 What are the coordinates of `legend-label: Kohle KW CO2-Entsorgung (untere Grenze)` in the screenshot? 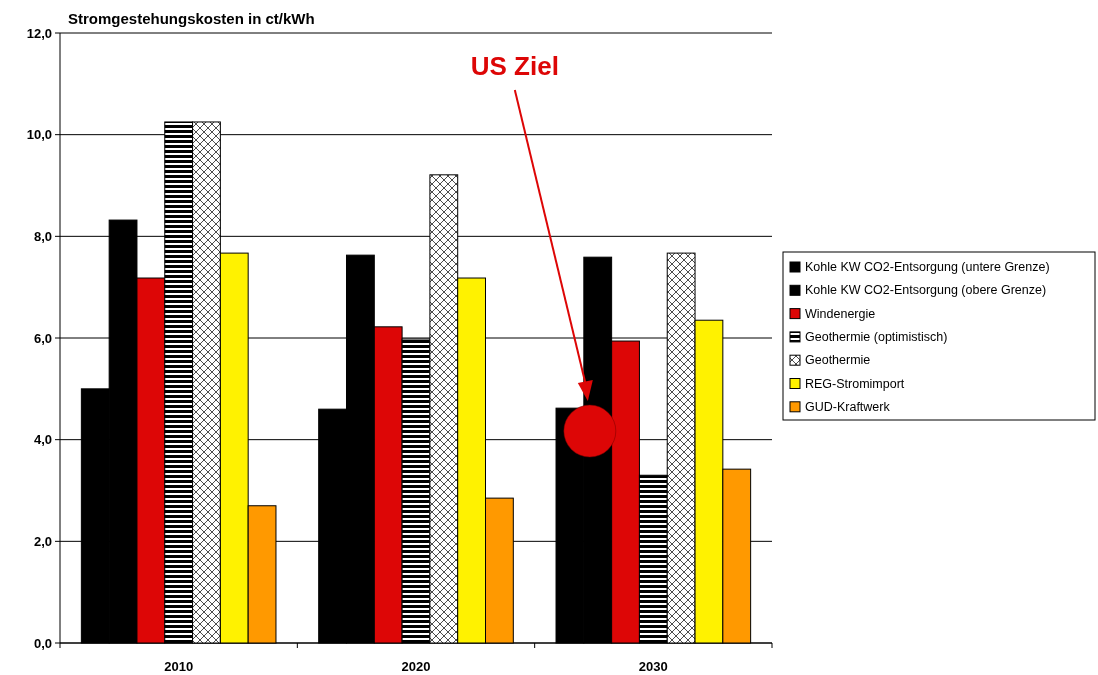 It's located at (927, 267).